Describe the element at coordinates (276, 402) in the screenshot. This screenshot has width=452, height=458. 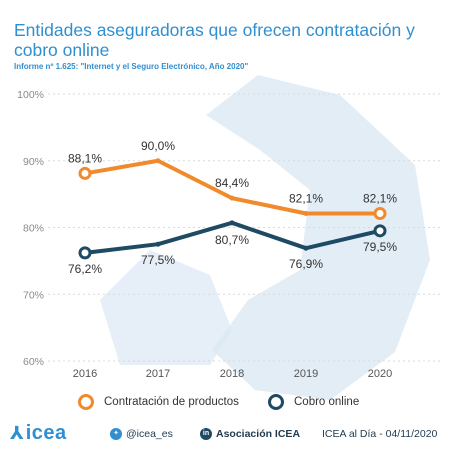
I see `navy-dot-icon` at that location.